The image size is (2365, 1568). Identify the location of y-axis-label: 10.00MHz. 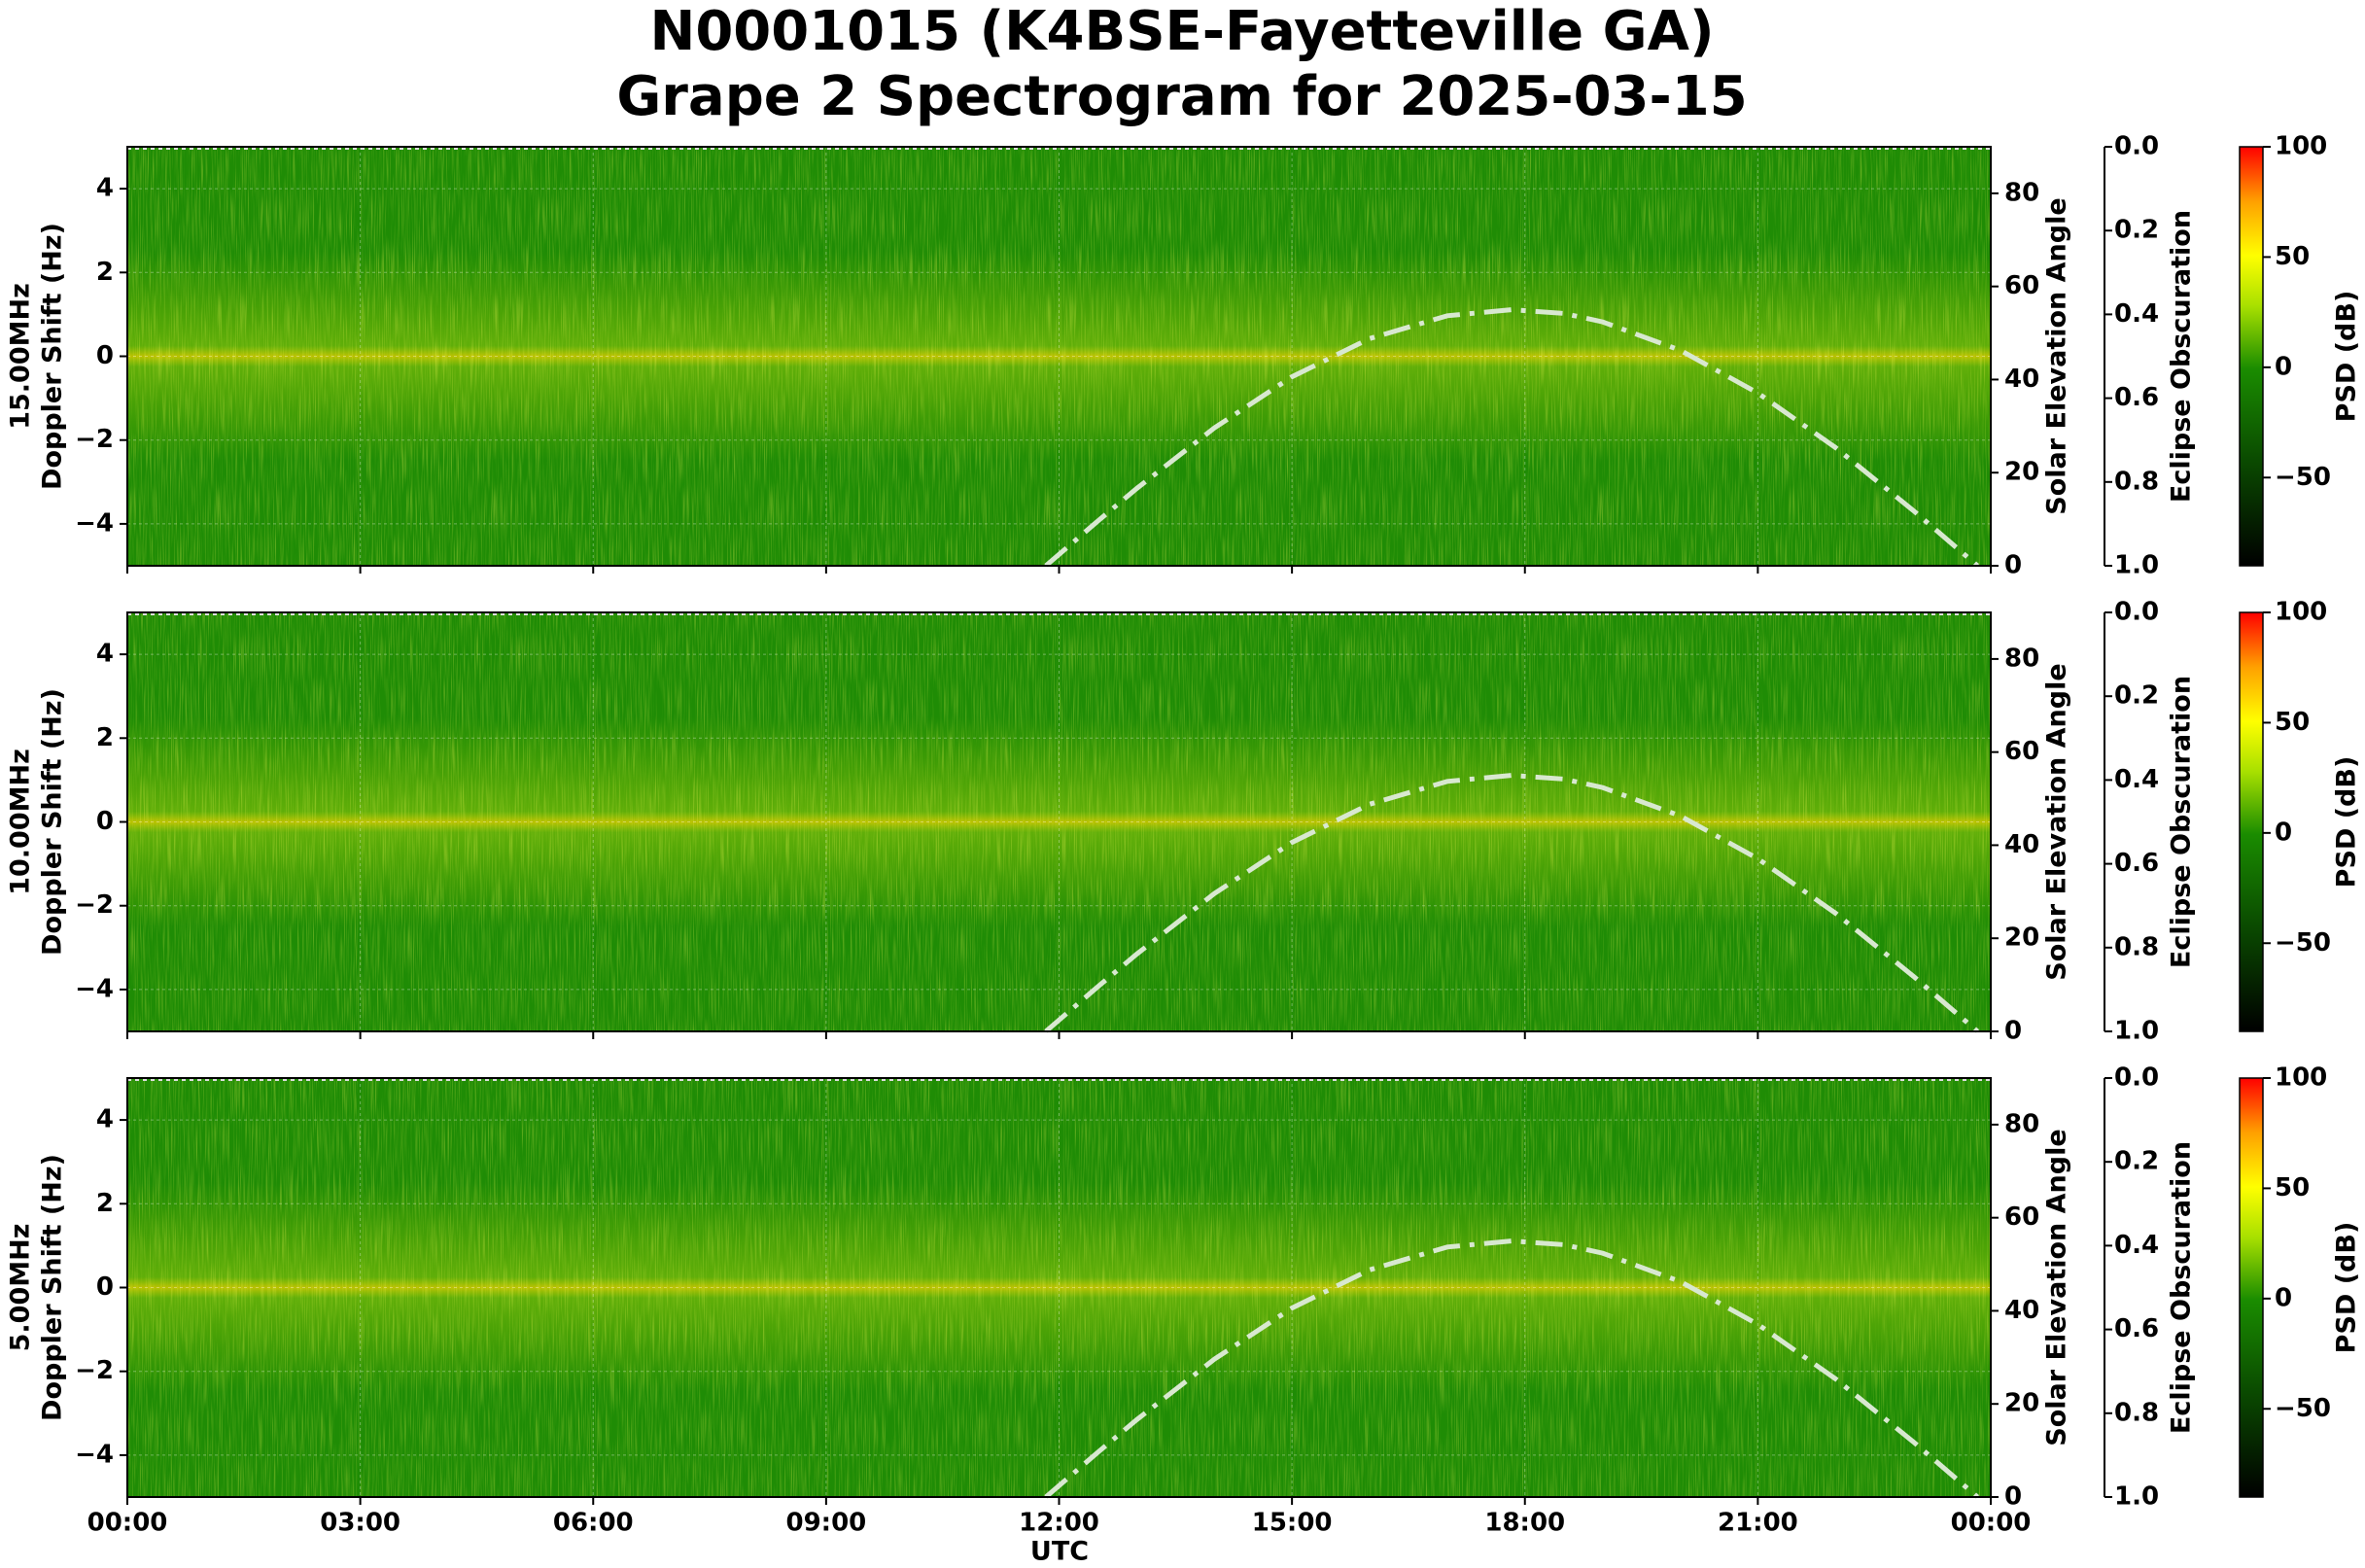
(21, 822).